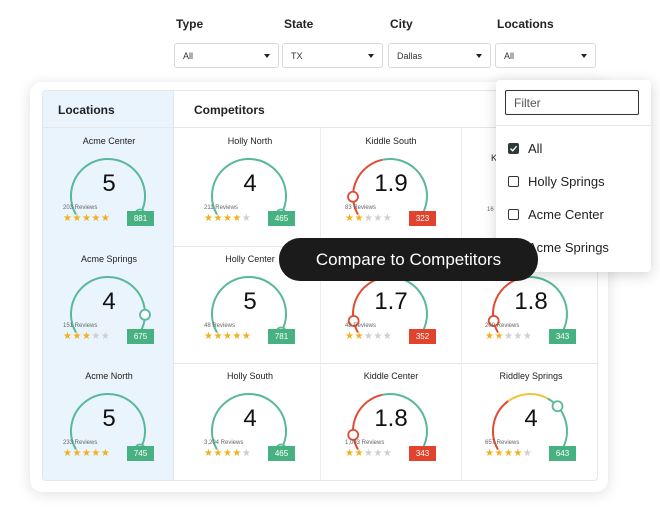 This screenshot has height=511, width=660. What do you see at coordinates (439, 55) in the screenshot?
I see `city-select: Dallas` at bounding box center [439, 55].